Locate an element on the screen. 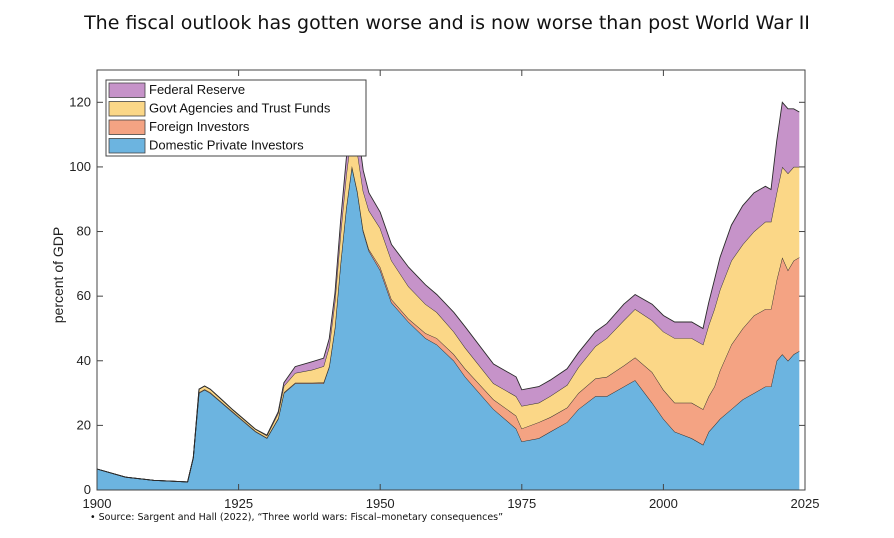 The height and width of the screenshot is (538, 894). x-tick-label: 1975 is located at coordinates (521, 503).